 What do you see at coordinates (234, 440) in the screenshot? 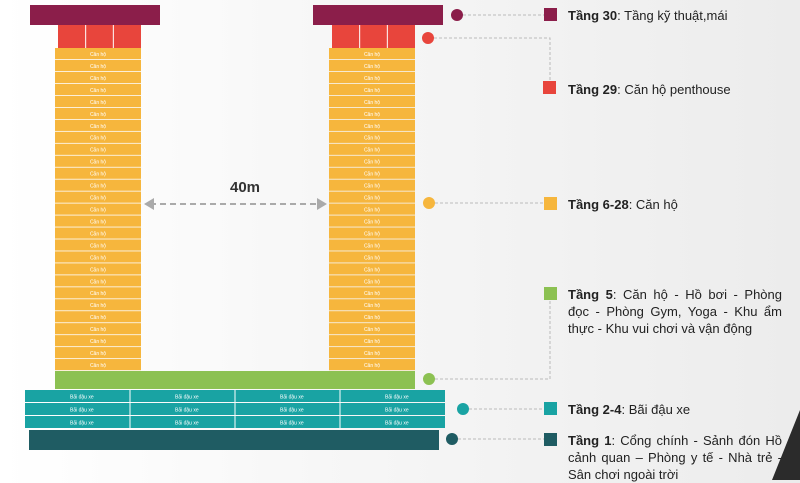
I see `ground-block` at bounding box center [234, 440].